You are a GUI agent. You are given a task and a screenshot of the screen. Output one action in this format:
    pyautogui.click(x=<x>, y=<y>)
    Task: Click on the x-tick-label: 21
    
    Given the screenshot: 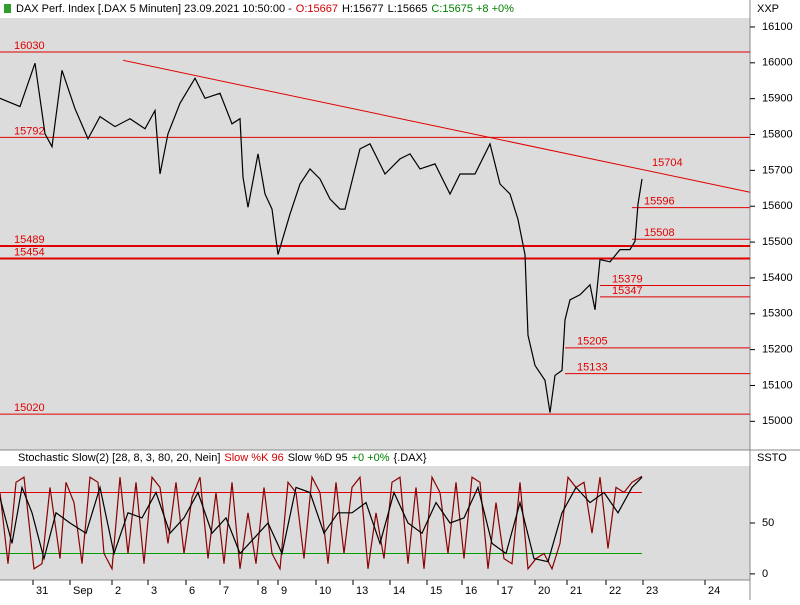 What is the action you would take?
    pyautogui.click(x=576, y=591)
    